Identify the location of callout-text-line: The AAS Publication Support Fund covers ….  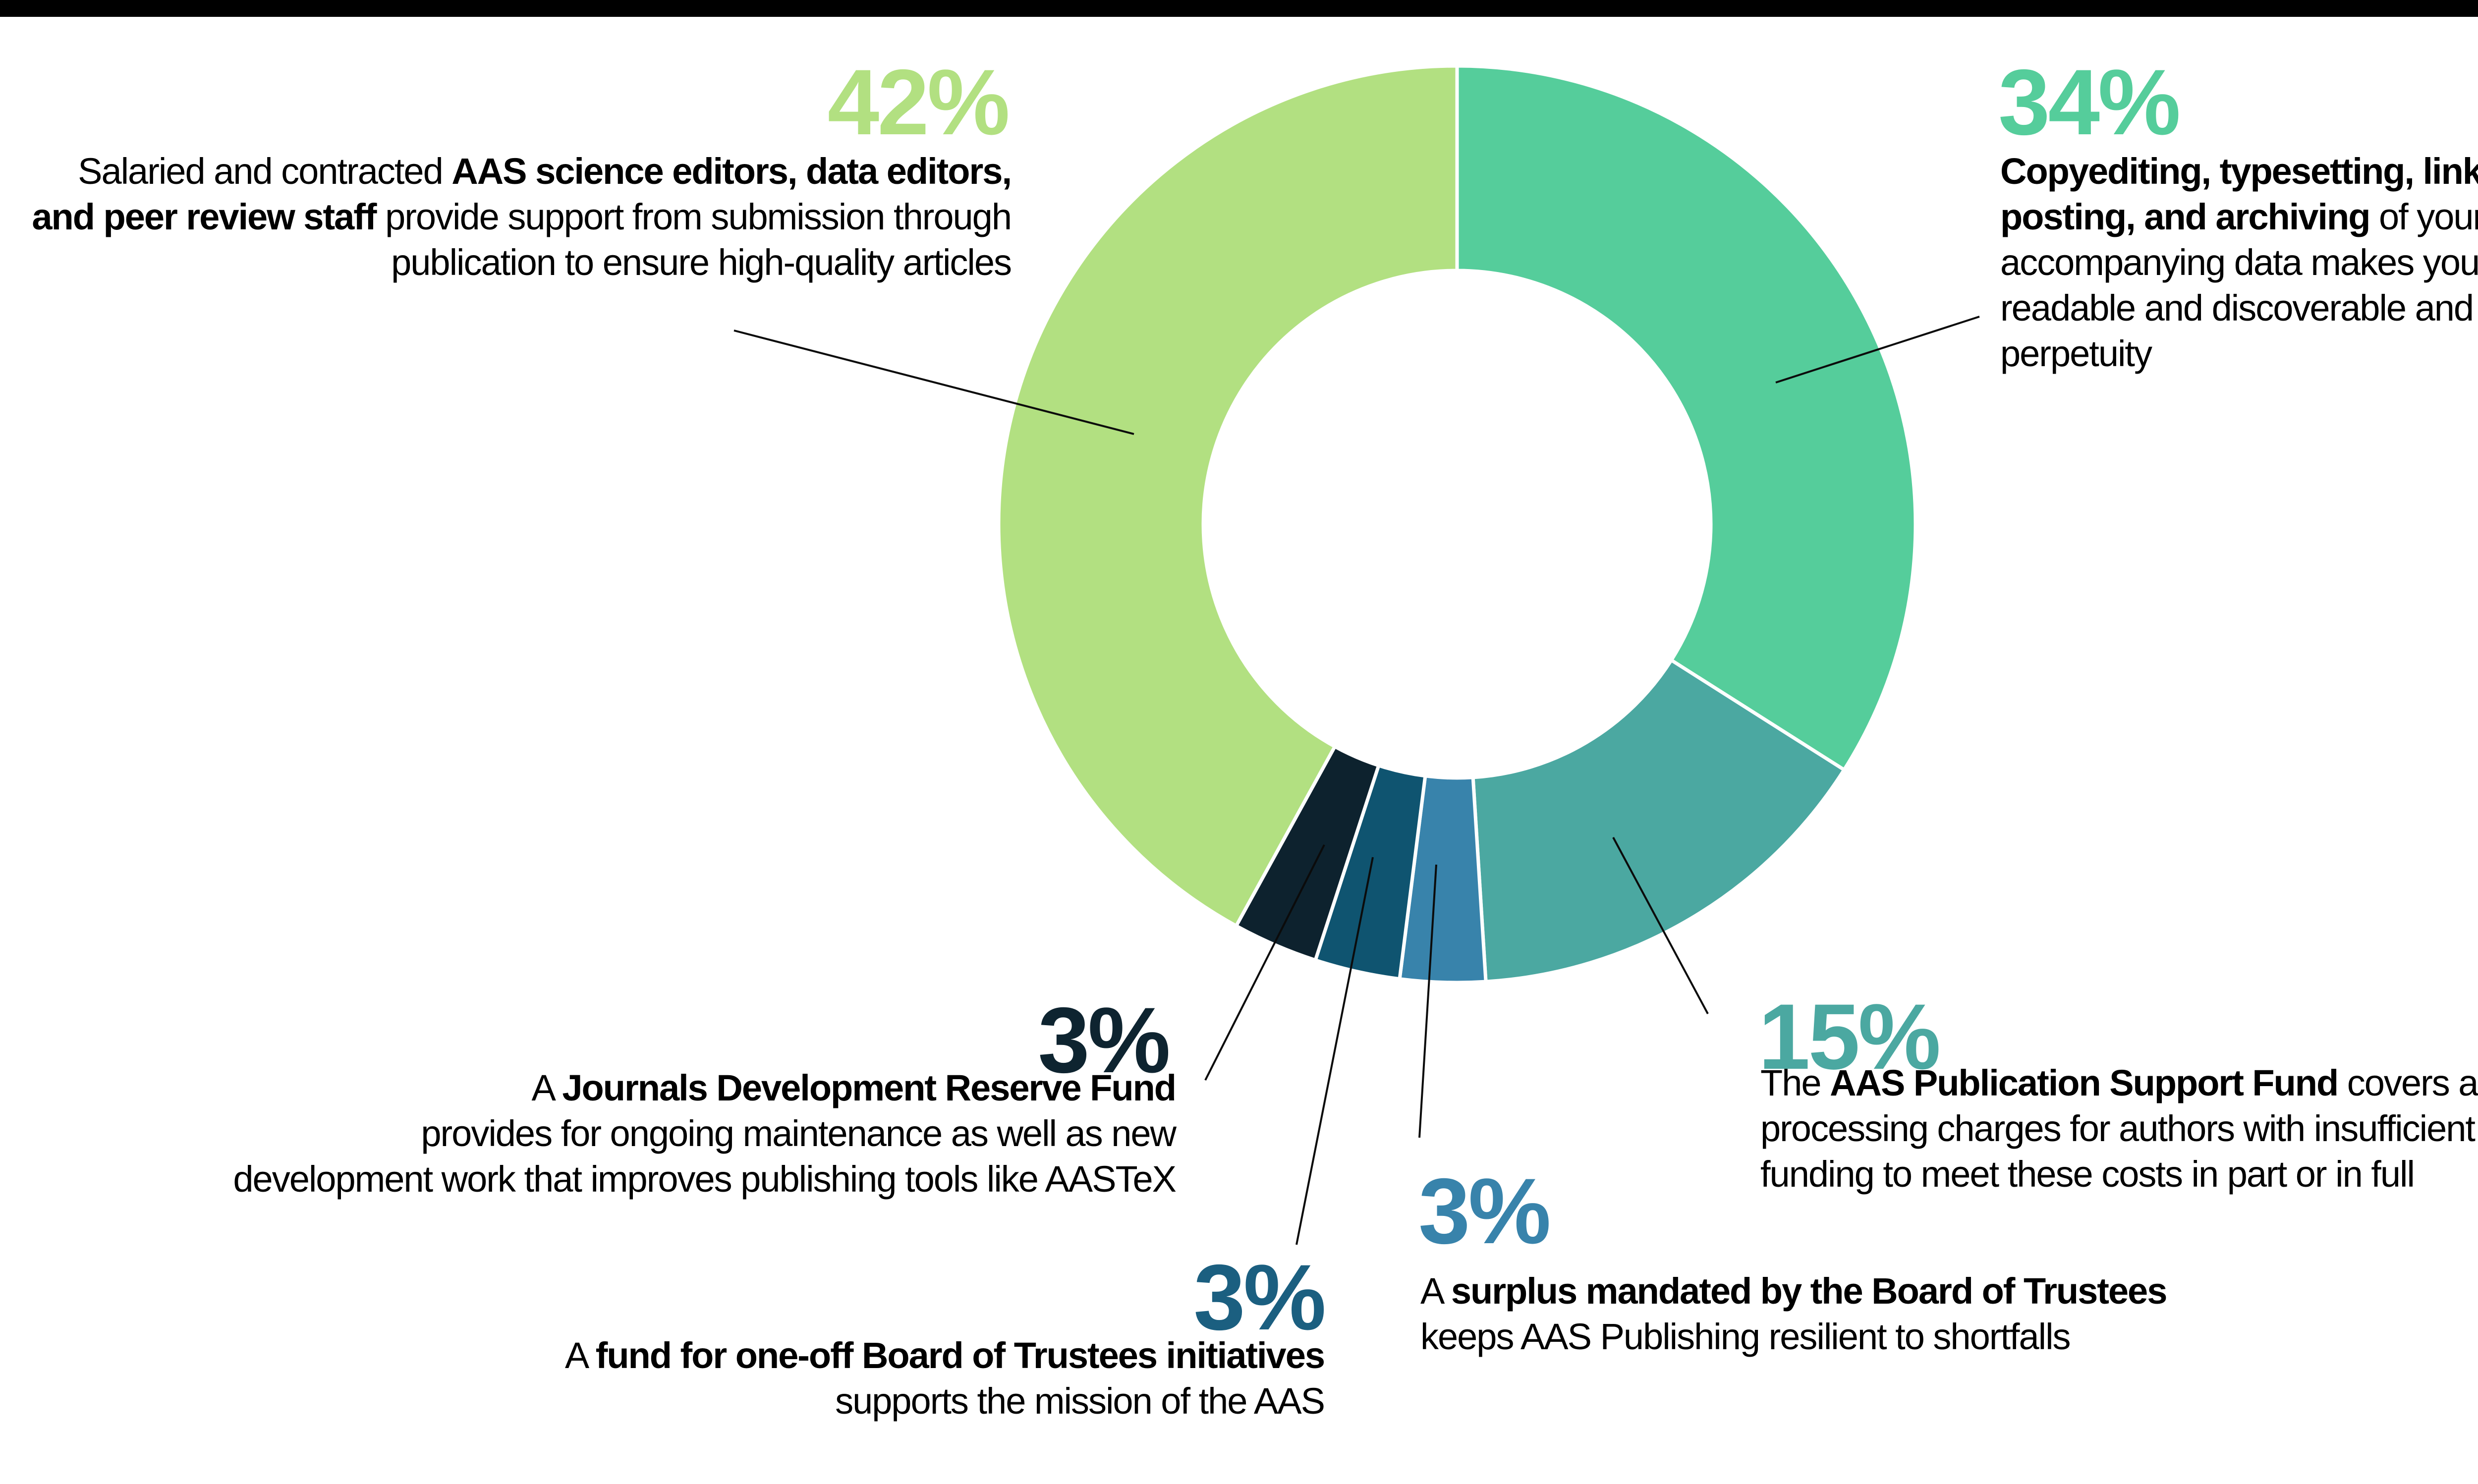
(2119, 1082).